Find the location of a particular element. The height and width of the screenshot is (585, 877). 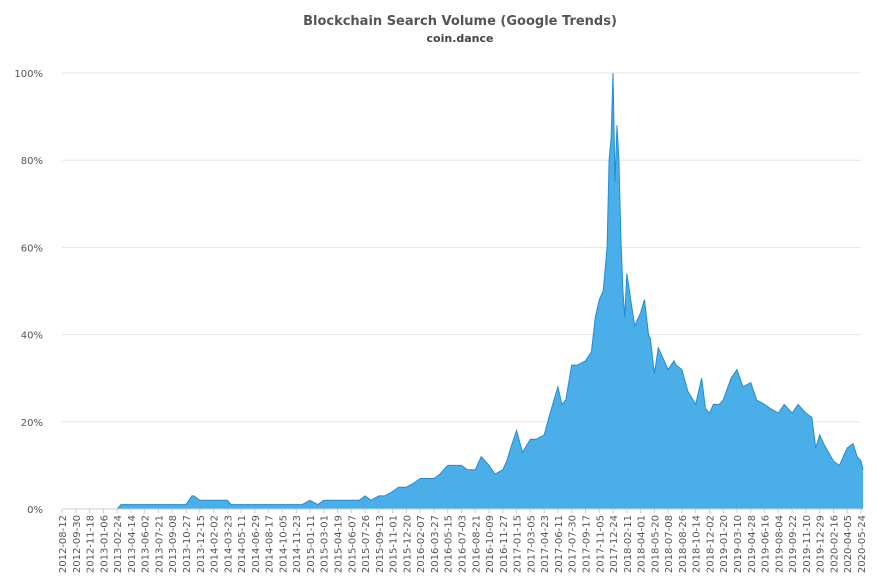

x-tick-label: 2017-07-30 is located at coordinates (573, 544).